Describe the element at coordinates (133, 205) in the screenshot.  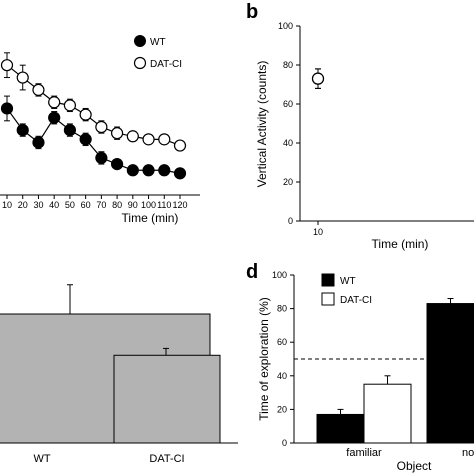
I see `x-tick-label: 90` at that location.